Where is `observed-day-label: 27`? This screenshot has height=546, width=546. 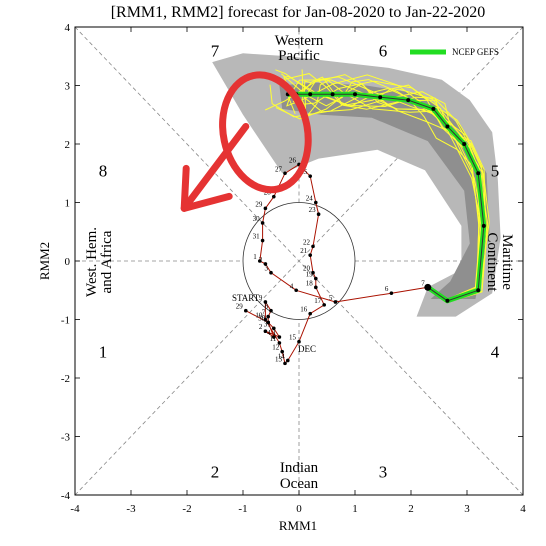 observed-day-label: 27 is located at coordinates (279, 169).